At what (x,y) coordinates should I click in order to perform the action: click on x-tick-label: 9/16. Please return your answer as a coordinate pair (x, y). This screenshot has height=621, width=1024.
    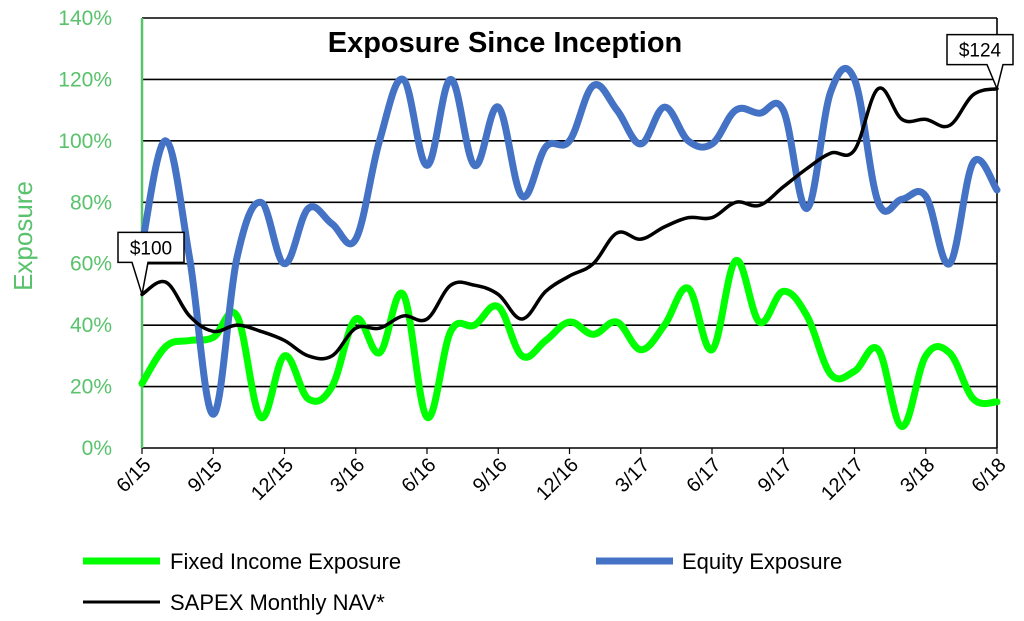
    Looking at the image, I should click on (490, 475).